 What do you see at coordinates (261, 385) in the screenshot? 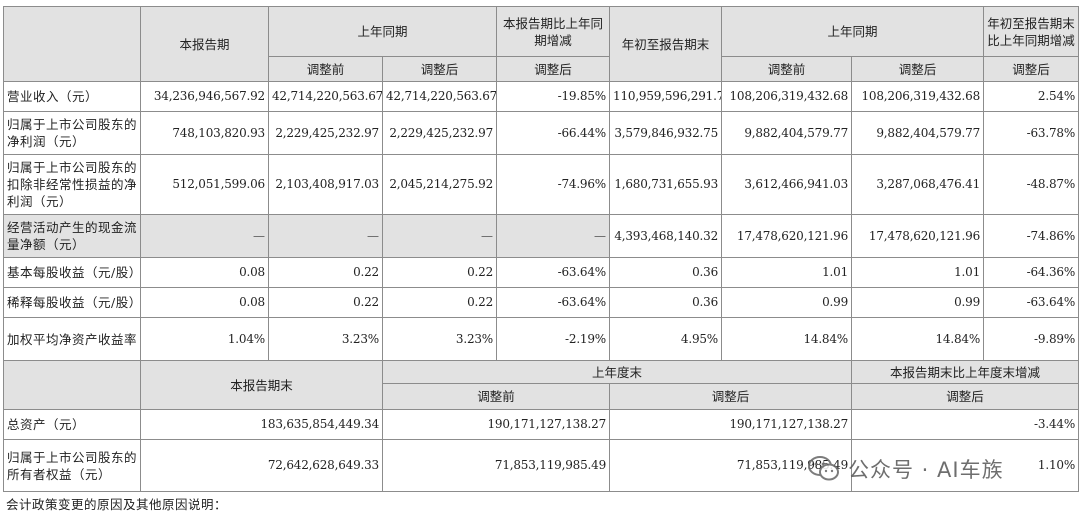
I see `header-period-end: 本报告期末` at bounding box center [261, 385].